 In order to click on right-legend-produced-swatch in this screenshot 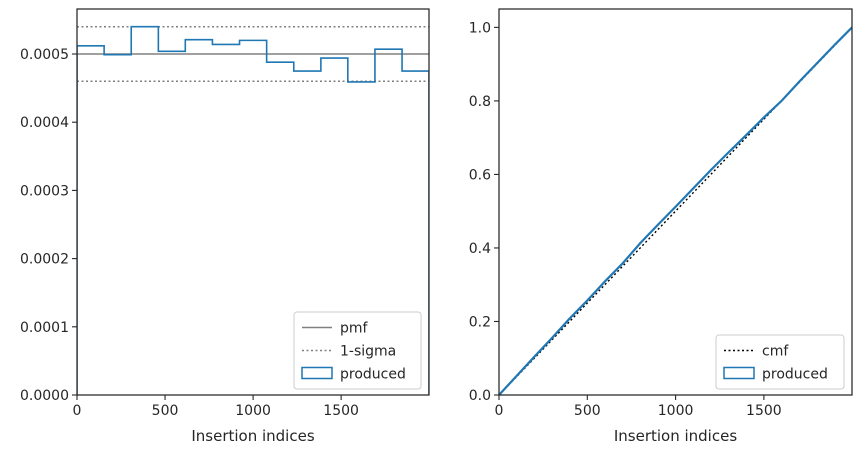, I will do `click(739, 373)`.